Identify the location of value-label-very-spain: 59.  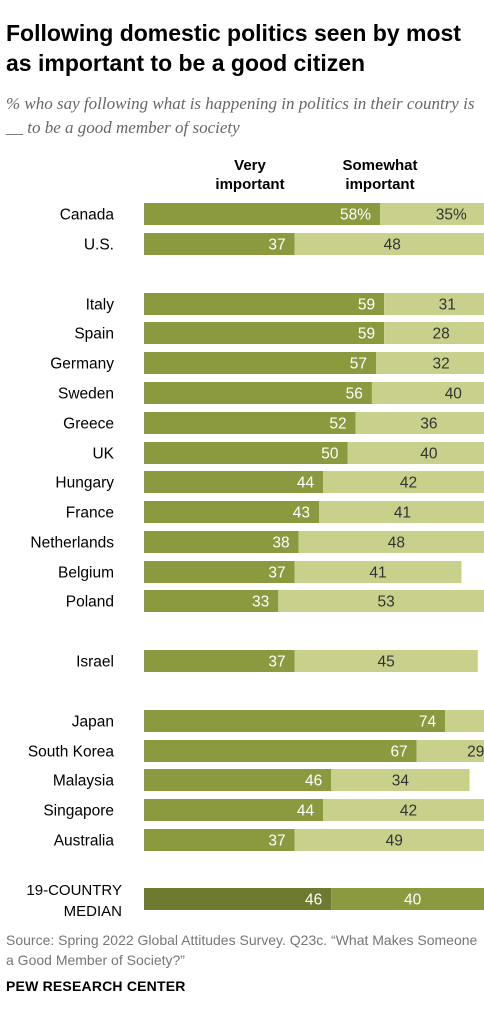
(366, 334).